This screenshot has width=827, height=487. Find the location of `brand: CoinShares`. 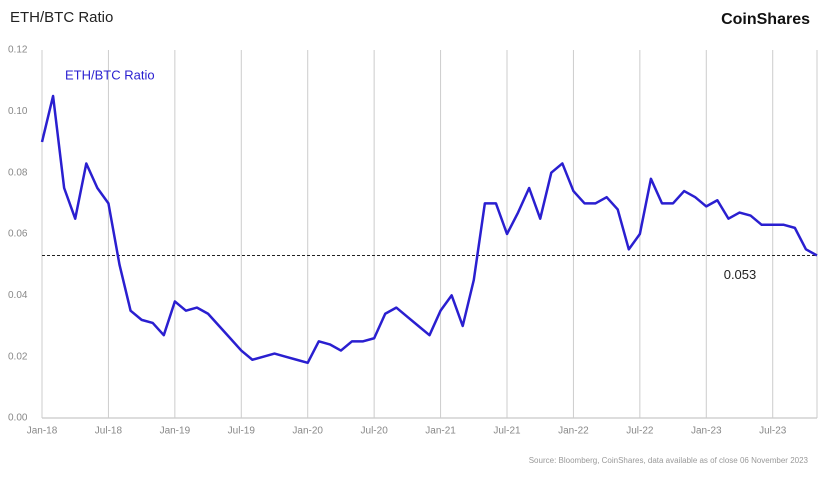

brand: CoinShares is located at coordinates (765, 19).